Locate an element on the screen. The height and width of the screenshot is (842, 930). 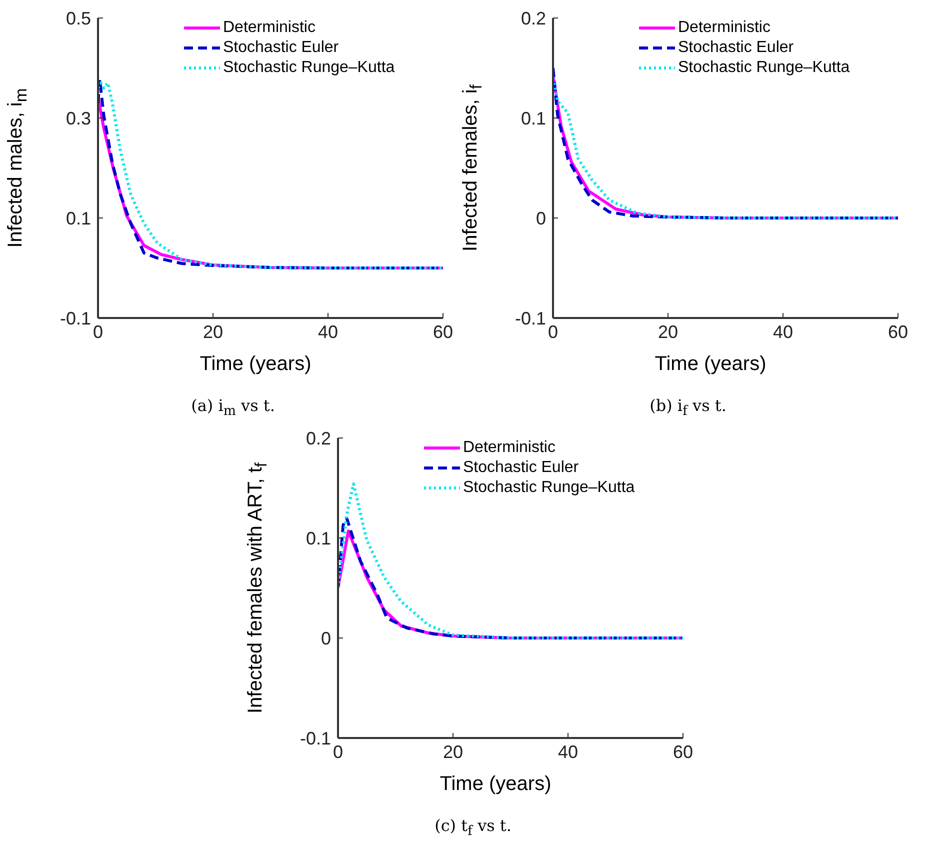
text: (a) i$_{m}$ vs t. is located at coordinates (233, 408).